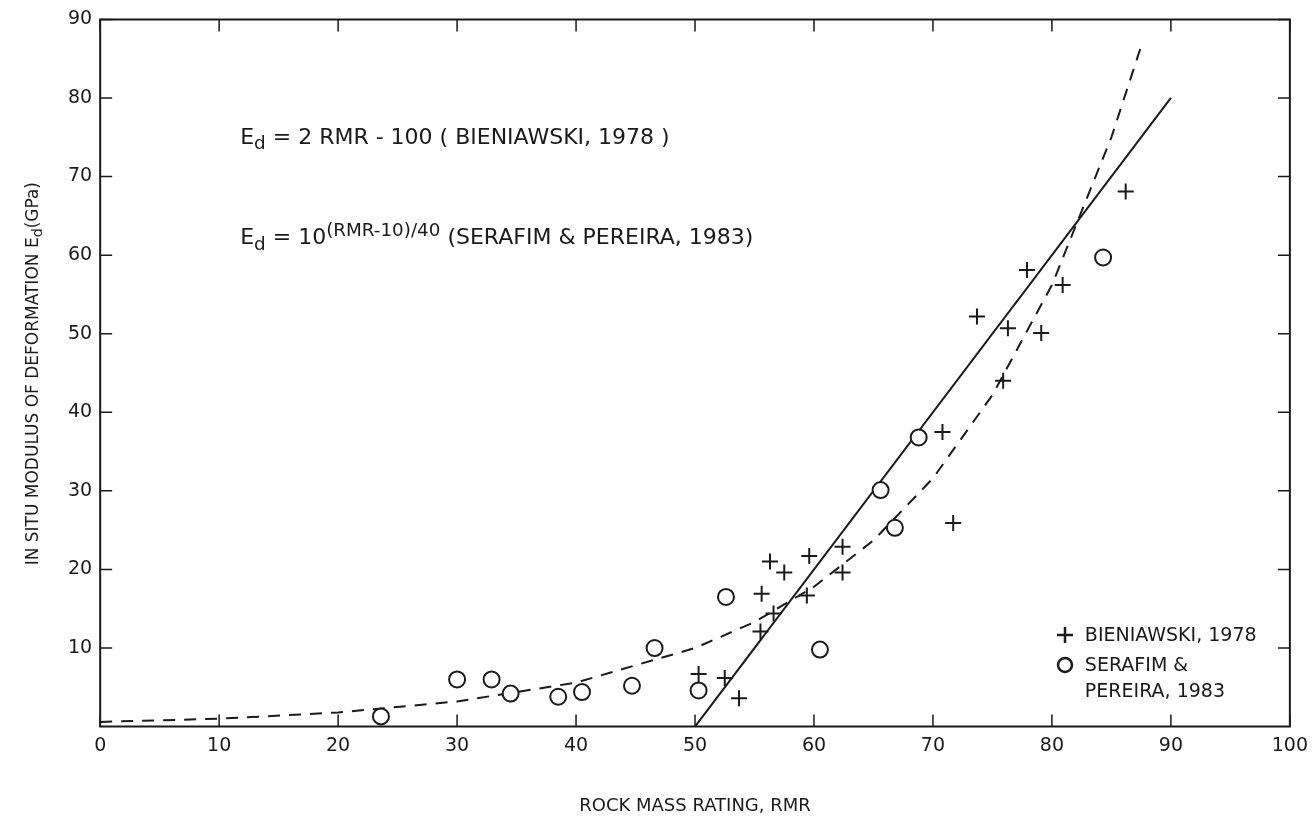  What do you see at coordinates (933, 743) in the screenshot?
I see `x-tick-label: 70` at bounding box center [933, 743].